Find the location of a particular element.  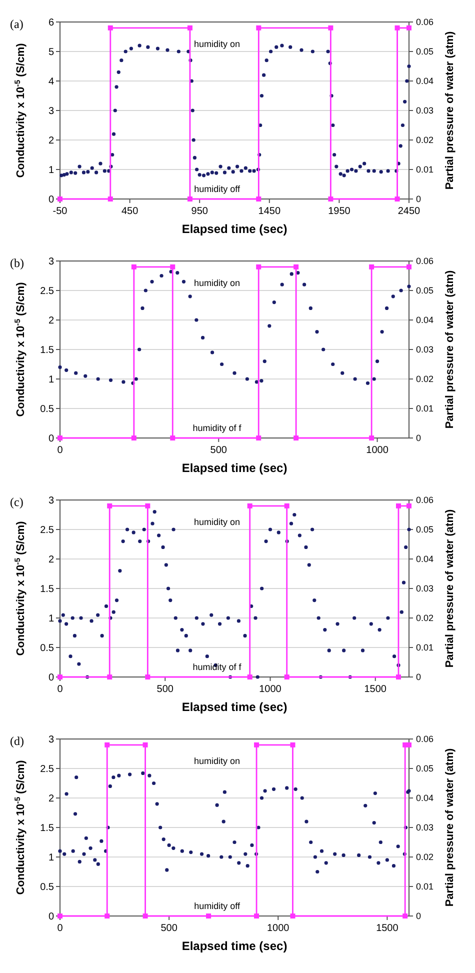

y-tick-label: 6 is located at coordinates (51, 23).